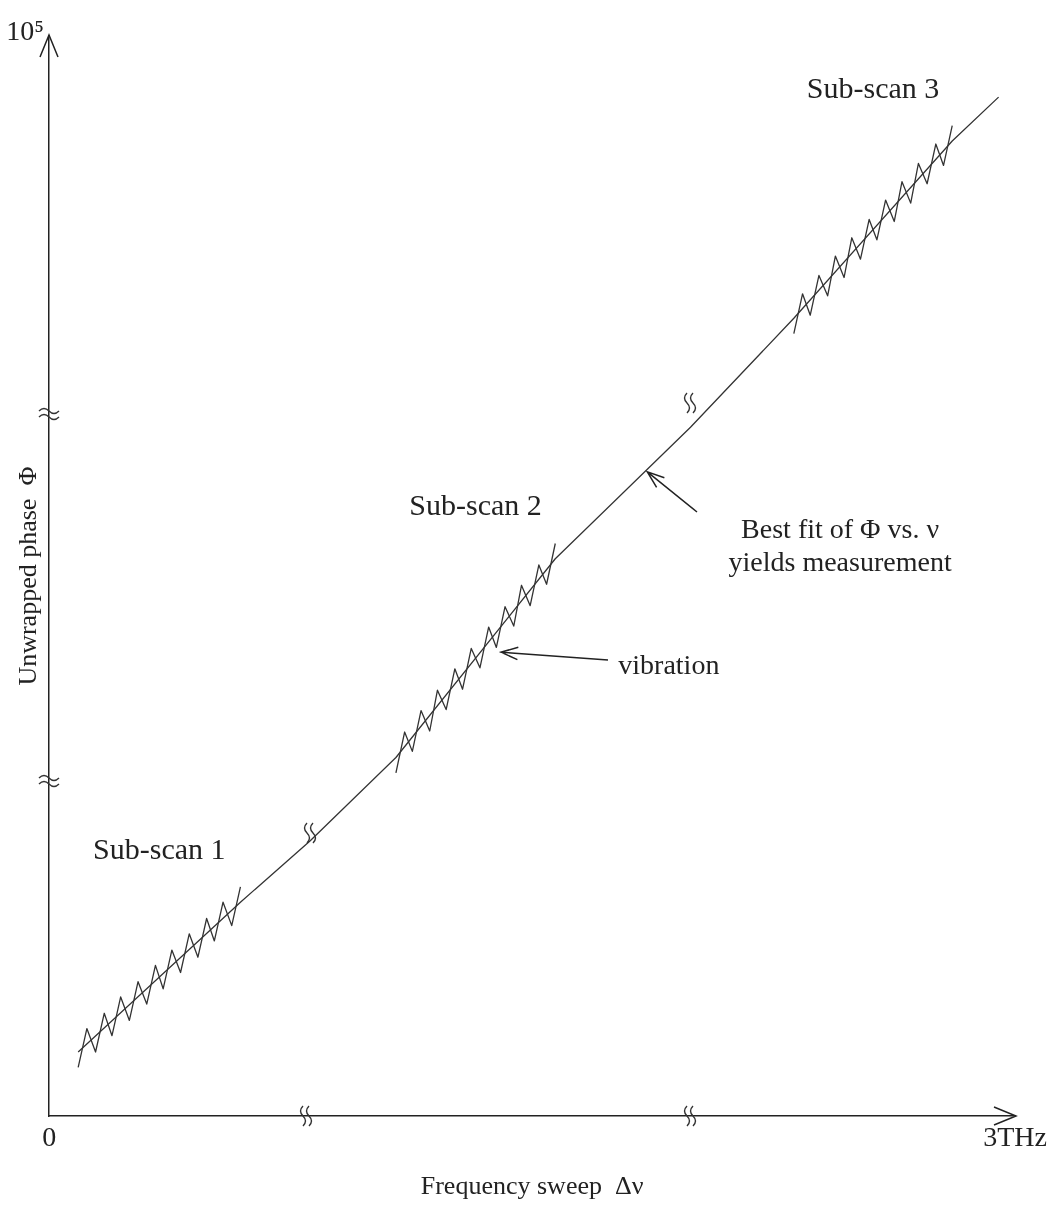  I want to click on series-label: Sub-scan 2, so click(475, 505).